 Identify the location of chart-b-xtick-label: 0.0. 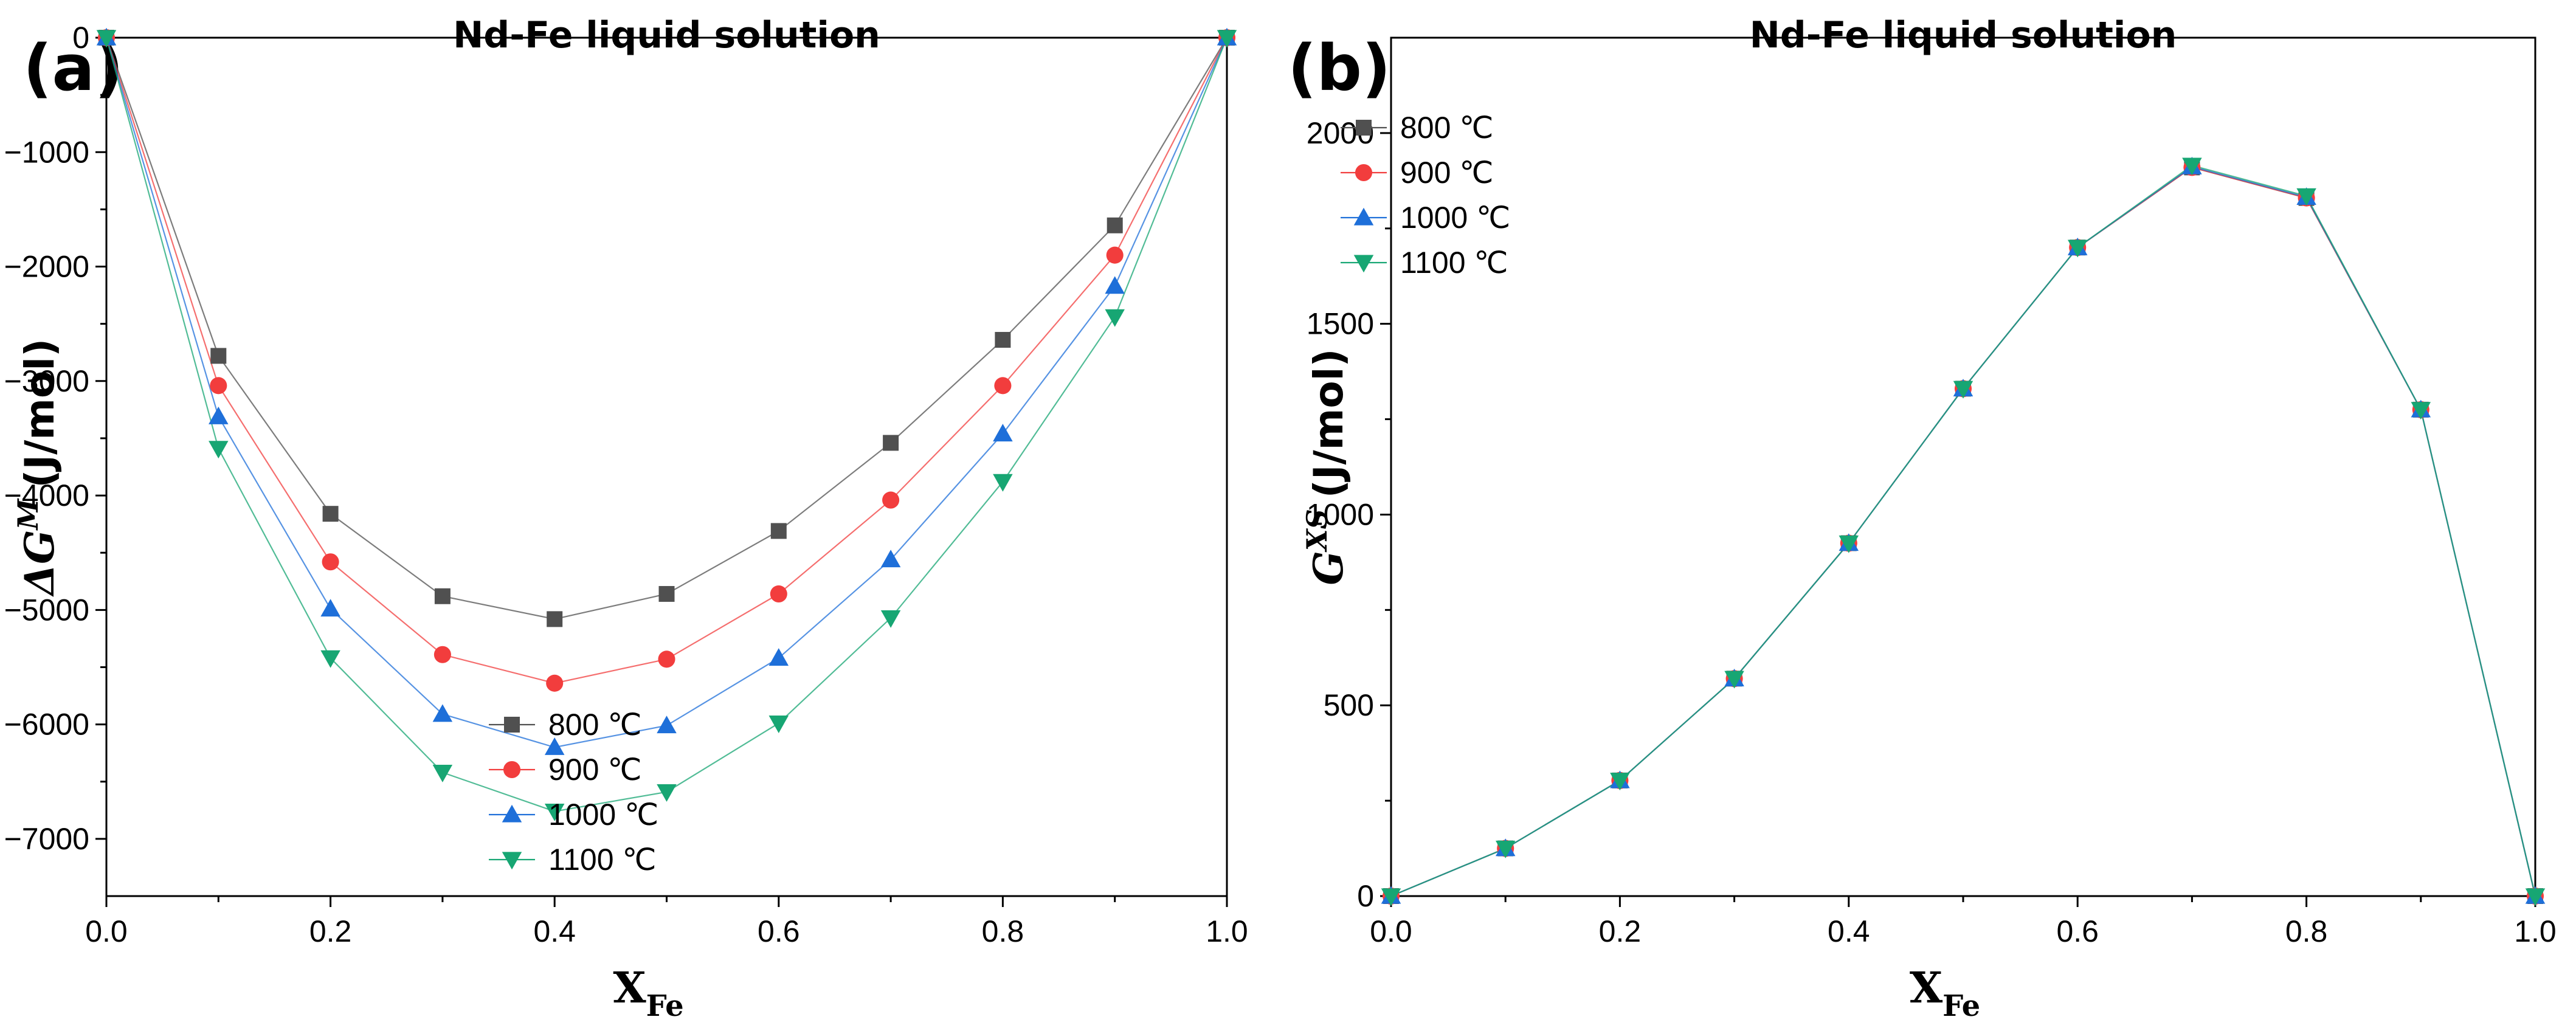
(1391, 931).